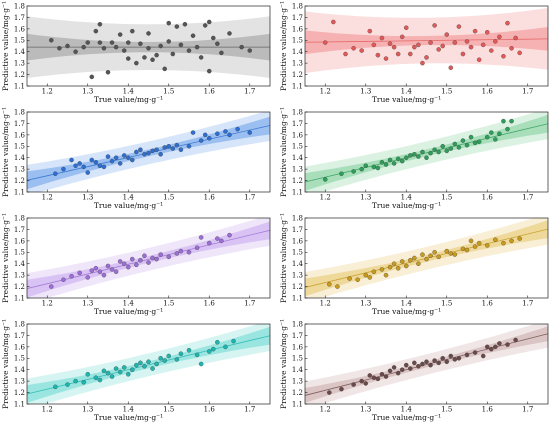 The width and height of the screenshot is (550, 428). What do you see at coordinates (210, 198) in the screenshot?
I see `x-tick-label: 1.6` at bounding box center [210, 198].